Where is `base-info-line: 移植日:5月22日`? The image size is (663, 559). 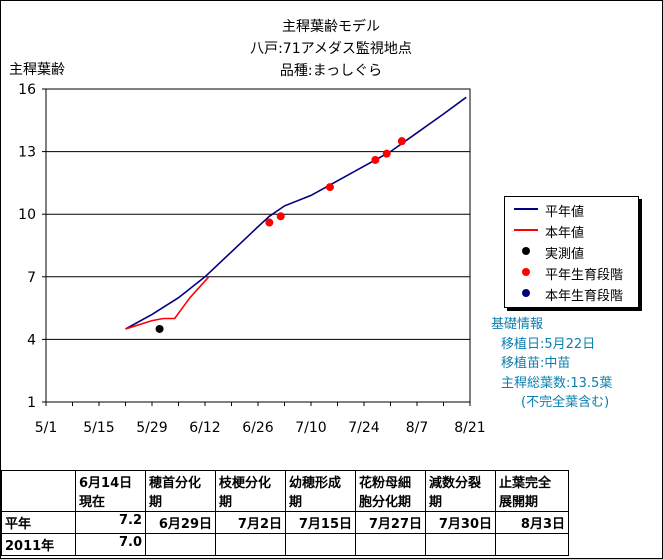
base-info-line: 移植日:5月22日 is located at coordinates (548, 344).